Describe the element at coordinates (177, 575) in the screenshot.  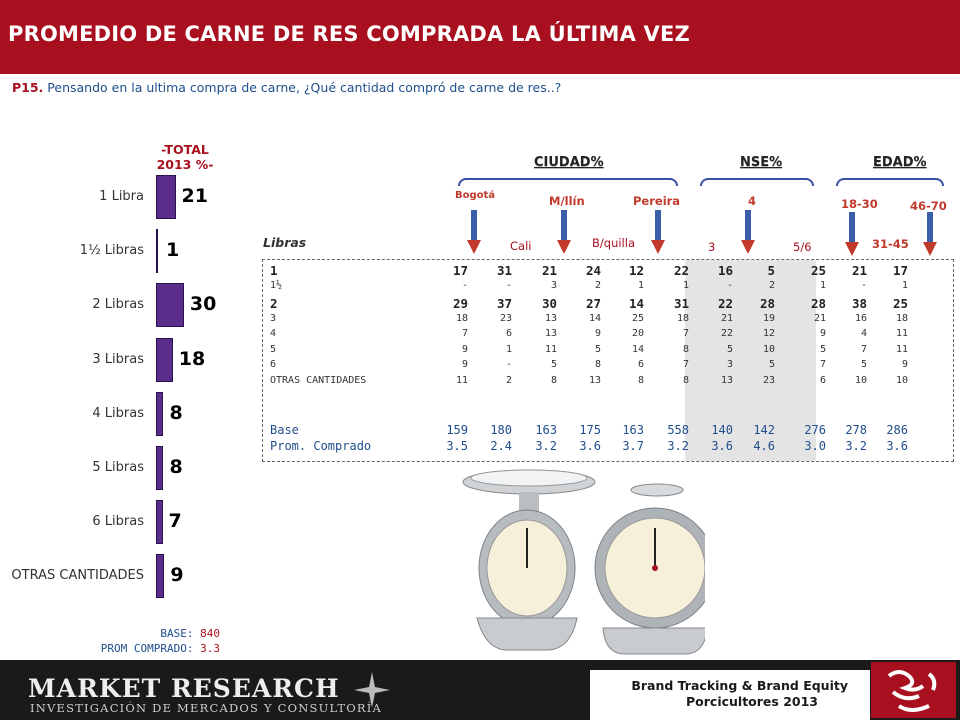
I see `bar-value-label: 9` at that location.